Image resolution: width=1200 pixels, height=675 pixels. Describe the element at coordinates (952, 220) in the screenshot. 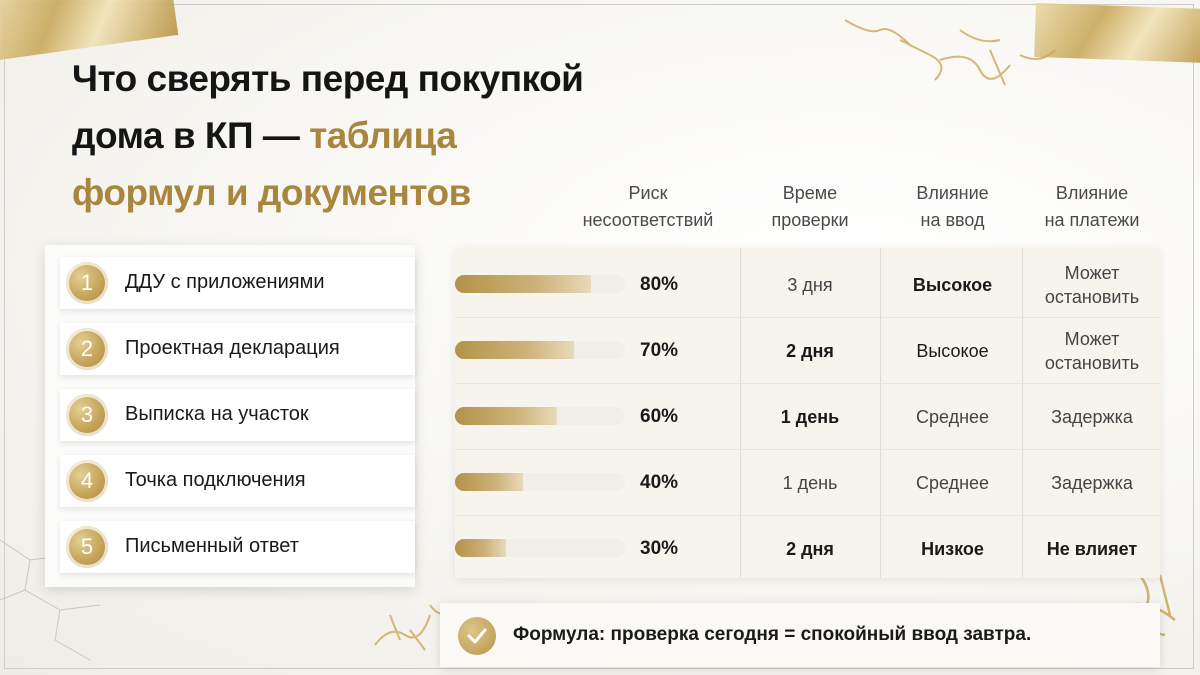

I see `column-header-line: на ввод` at that location.